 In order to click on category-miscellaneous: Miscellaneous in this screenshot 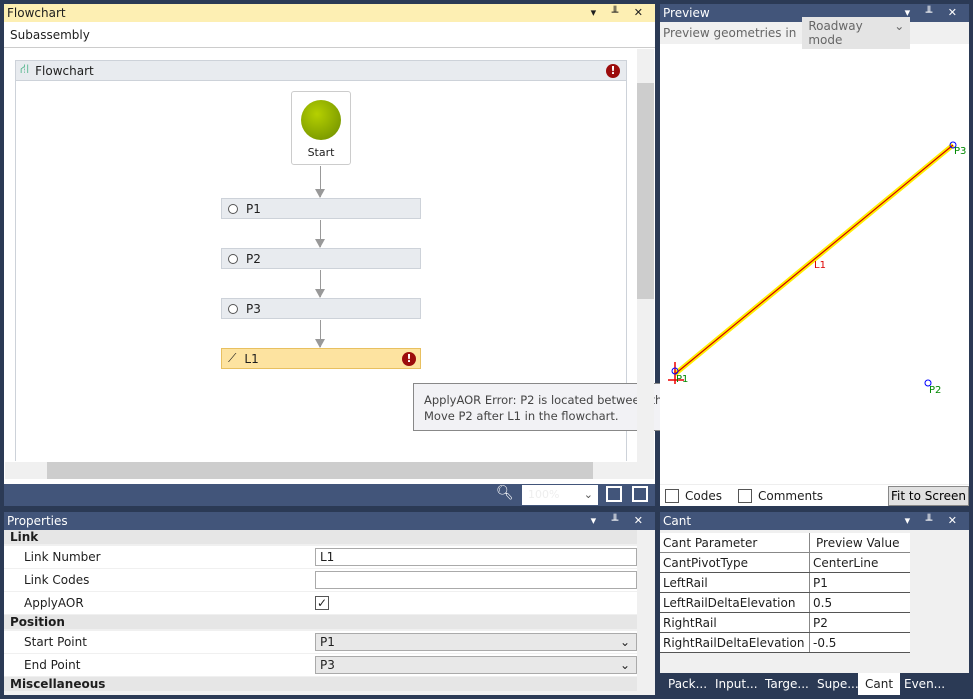, I will do `click(320, 684)`.